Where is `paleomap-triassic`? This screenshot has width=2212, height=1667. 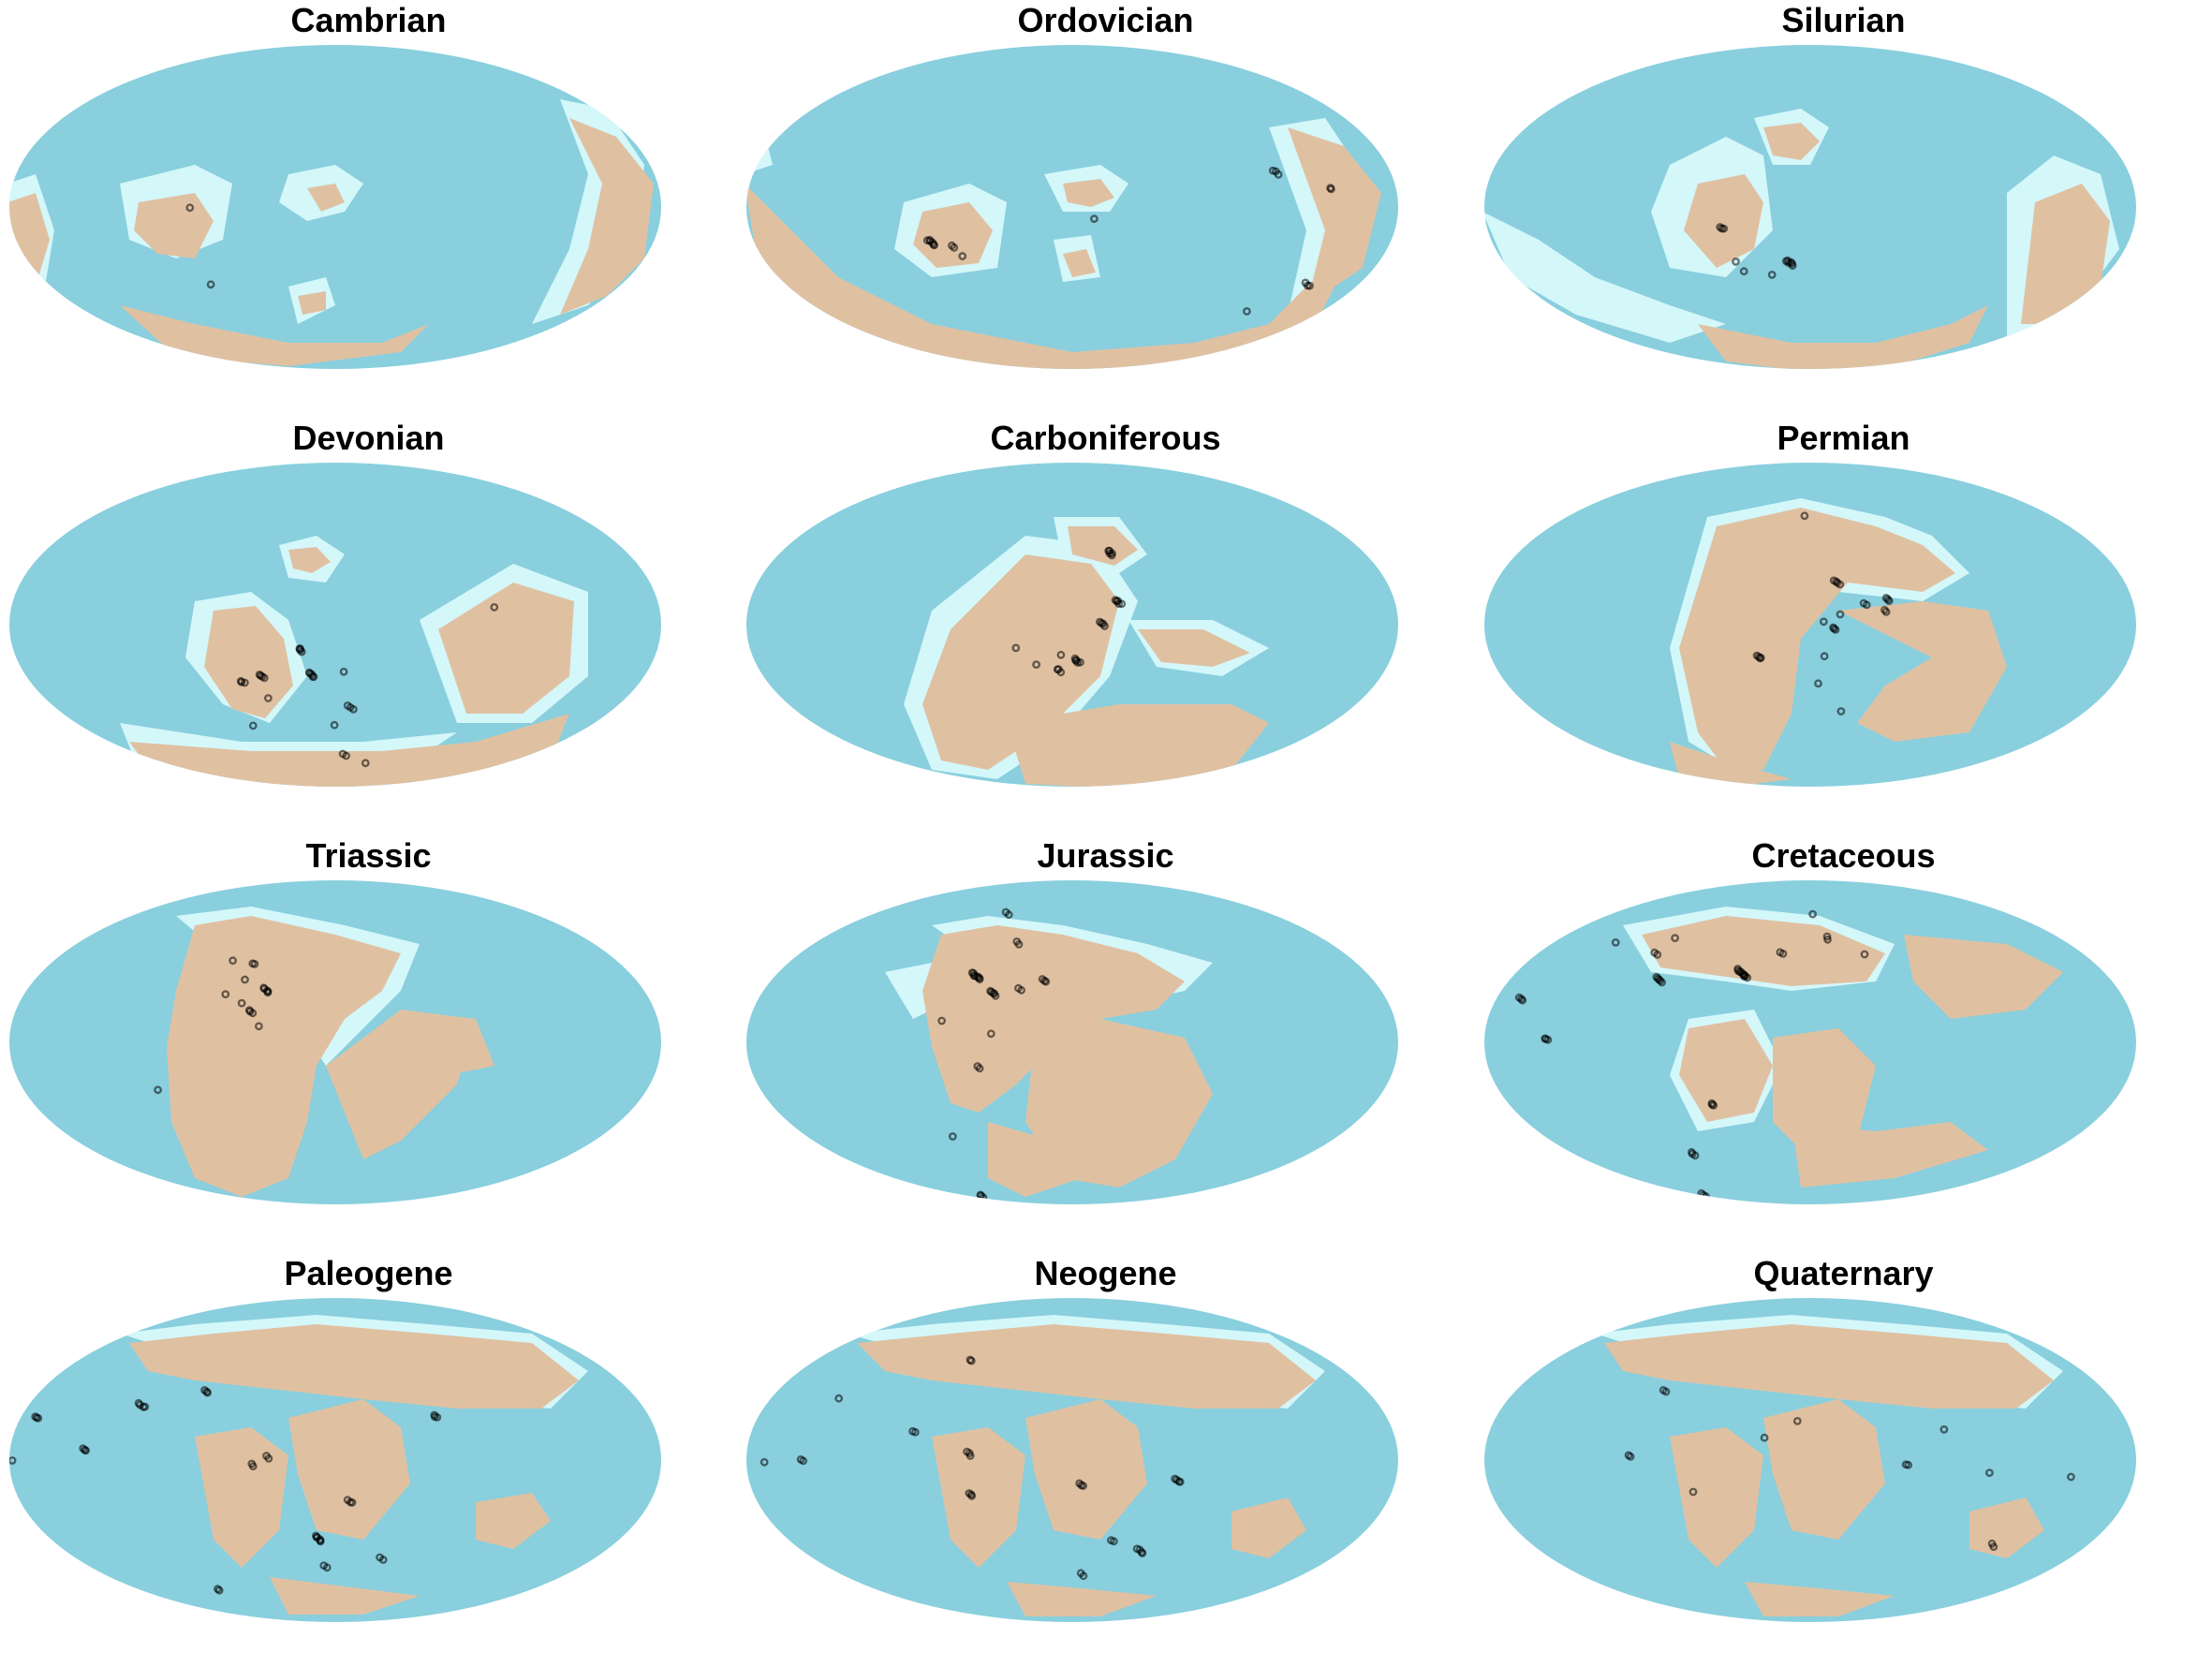 paleomap-triassic is located at coordinates (335, 1042).